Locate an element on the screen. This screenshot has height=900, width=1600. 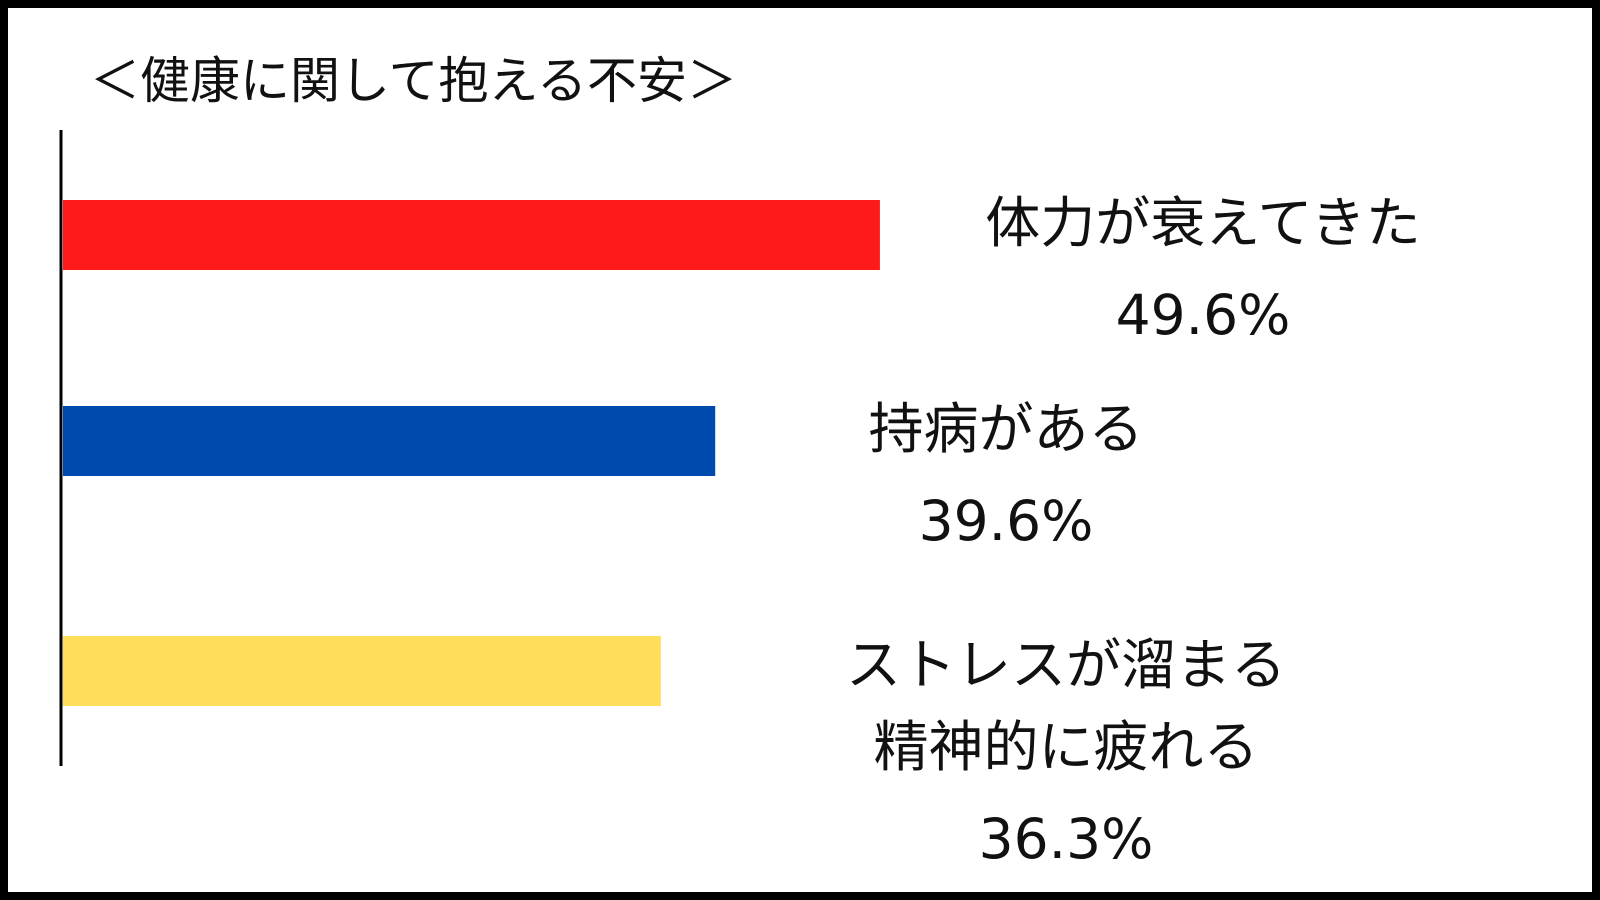
category-label-1: 体力が衰えてきた is located at coordinates (1203, 223).